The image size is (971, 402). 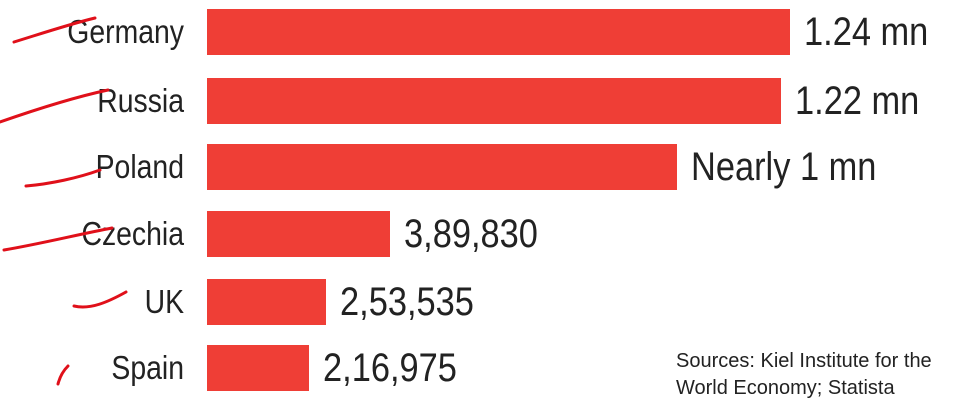 I want to click on category-label: UK, so click(x=98, y=302).